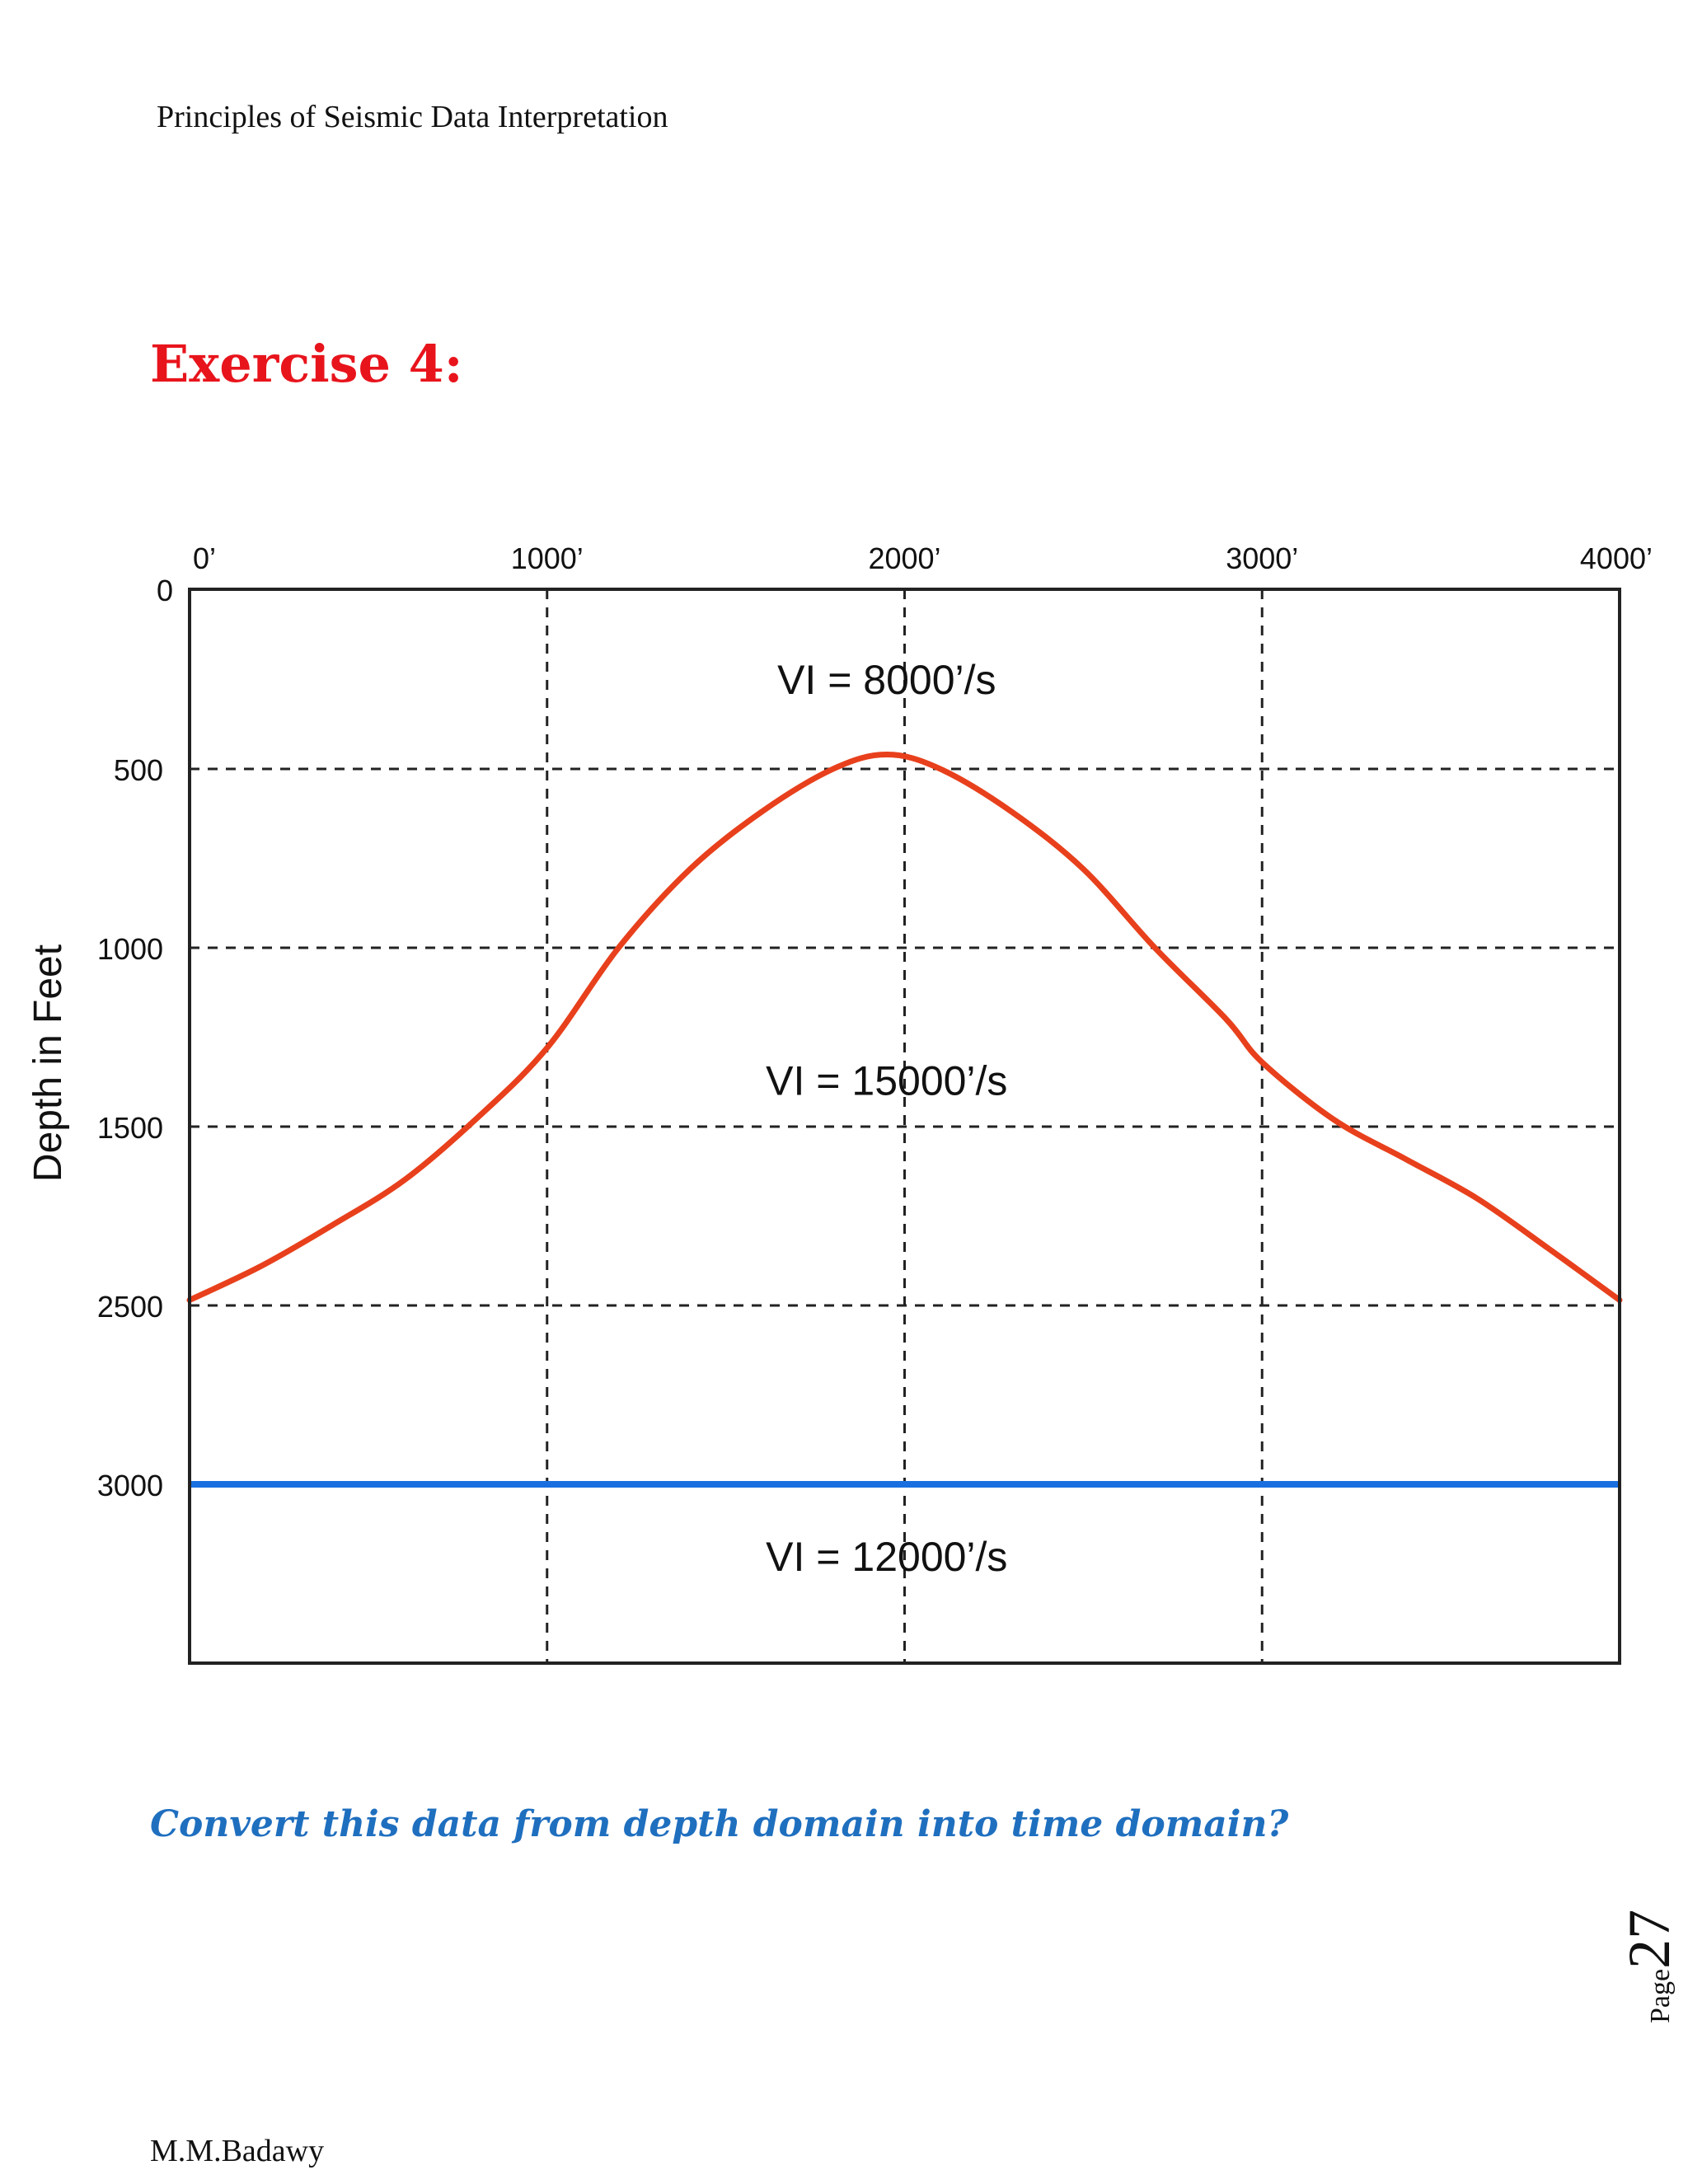  What do you see at coordinates (547, 558) in the screenshot?
I see `x-tick-label: 1000’` at bounding box center [547, 558].